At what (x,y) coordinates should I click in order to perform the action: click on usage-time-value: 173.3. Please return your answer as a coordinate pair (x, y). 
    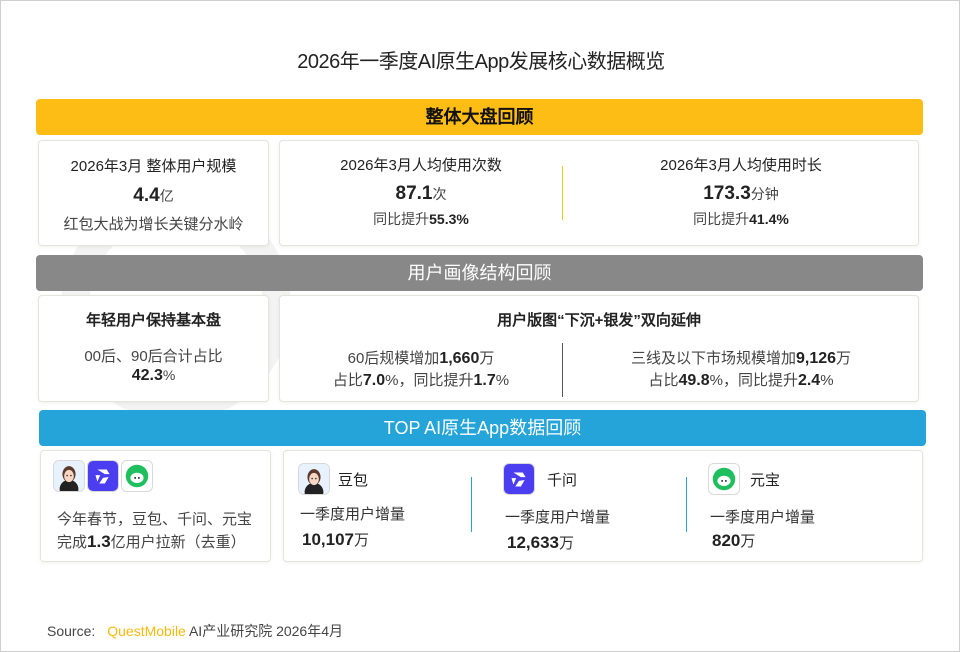
    Looking at the image, I should click on (727, 193).